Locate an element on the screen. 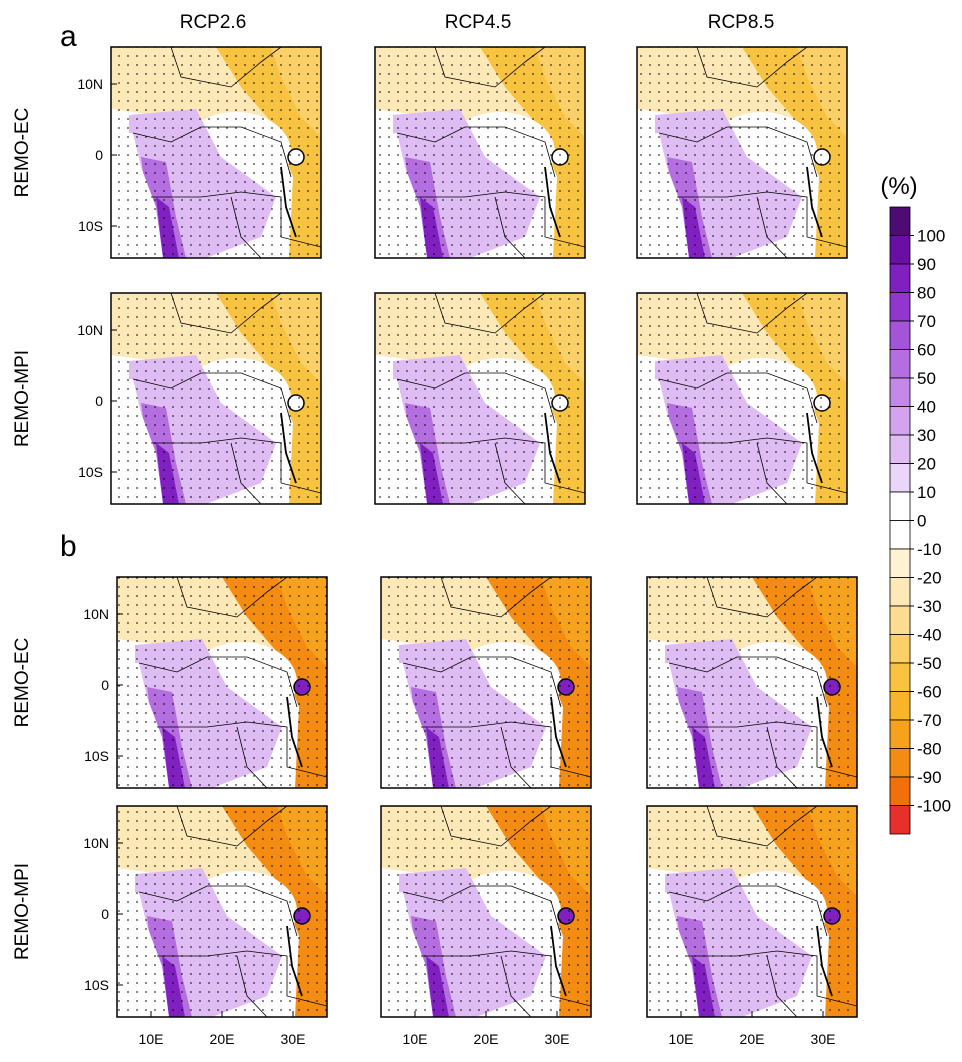  colorbar-label: -60 is located at coordinates (929, 692).